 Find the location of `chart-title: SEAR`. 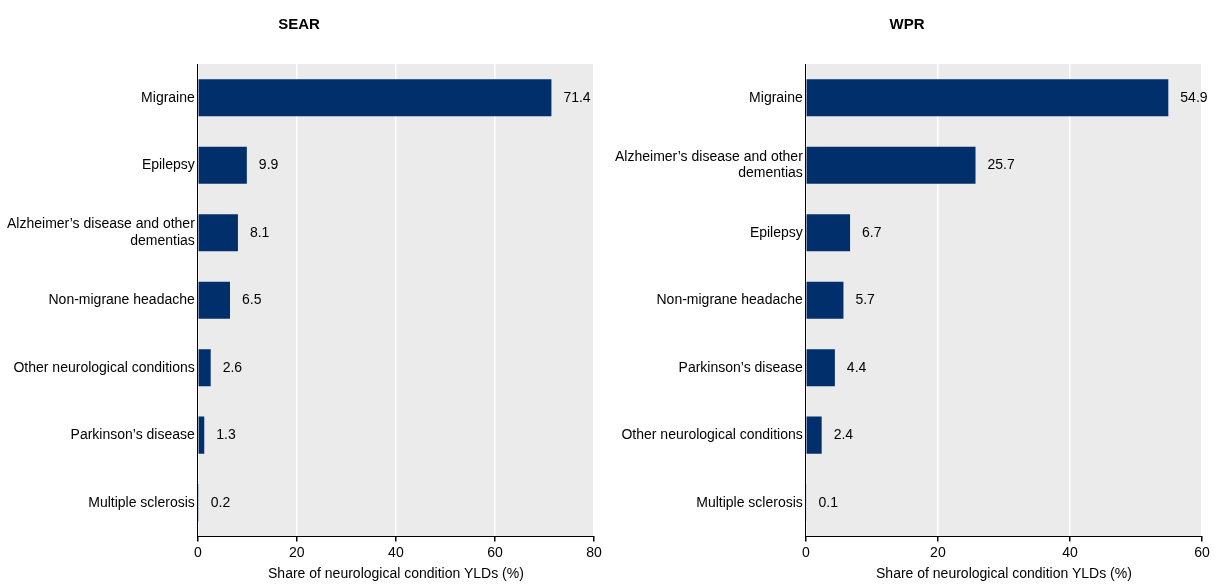

chart-title: SEAR is located at coordinates (299, 24).